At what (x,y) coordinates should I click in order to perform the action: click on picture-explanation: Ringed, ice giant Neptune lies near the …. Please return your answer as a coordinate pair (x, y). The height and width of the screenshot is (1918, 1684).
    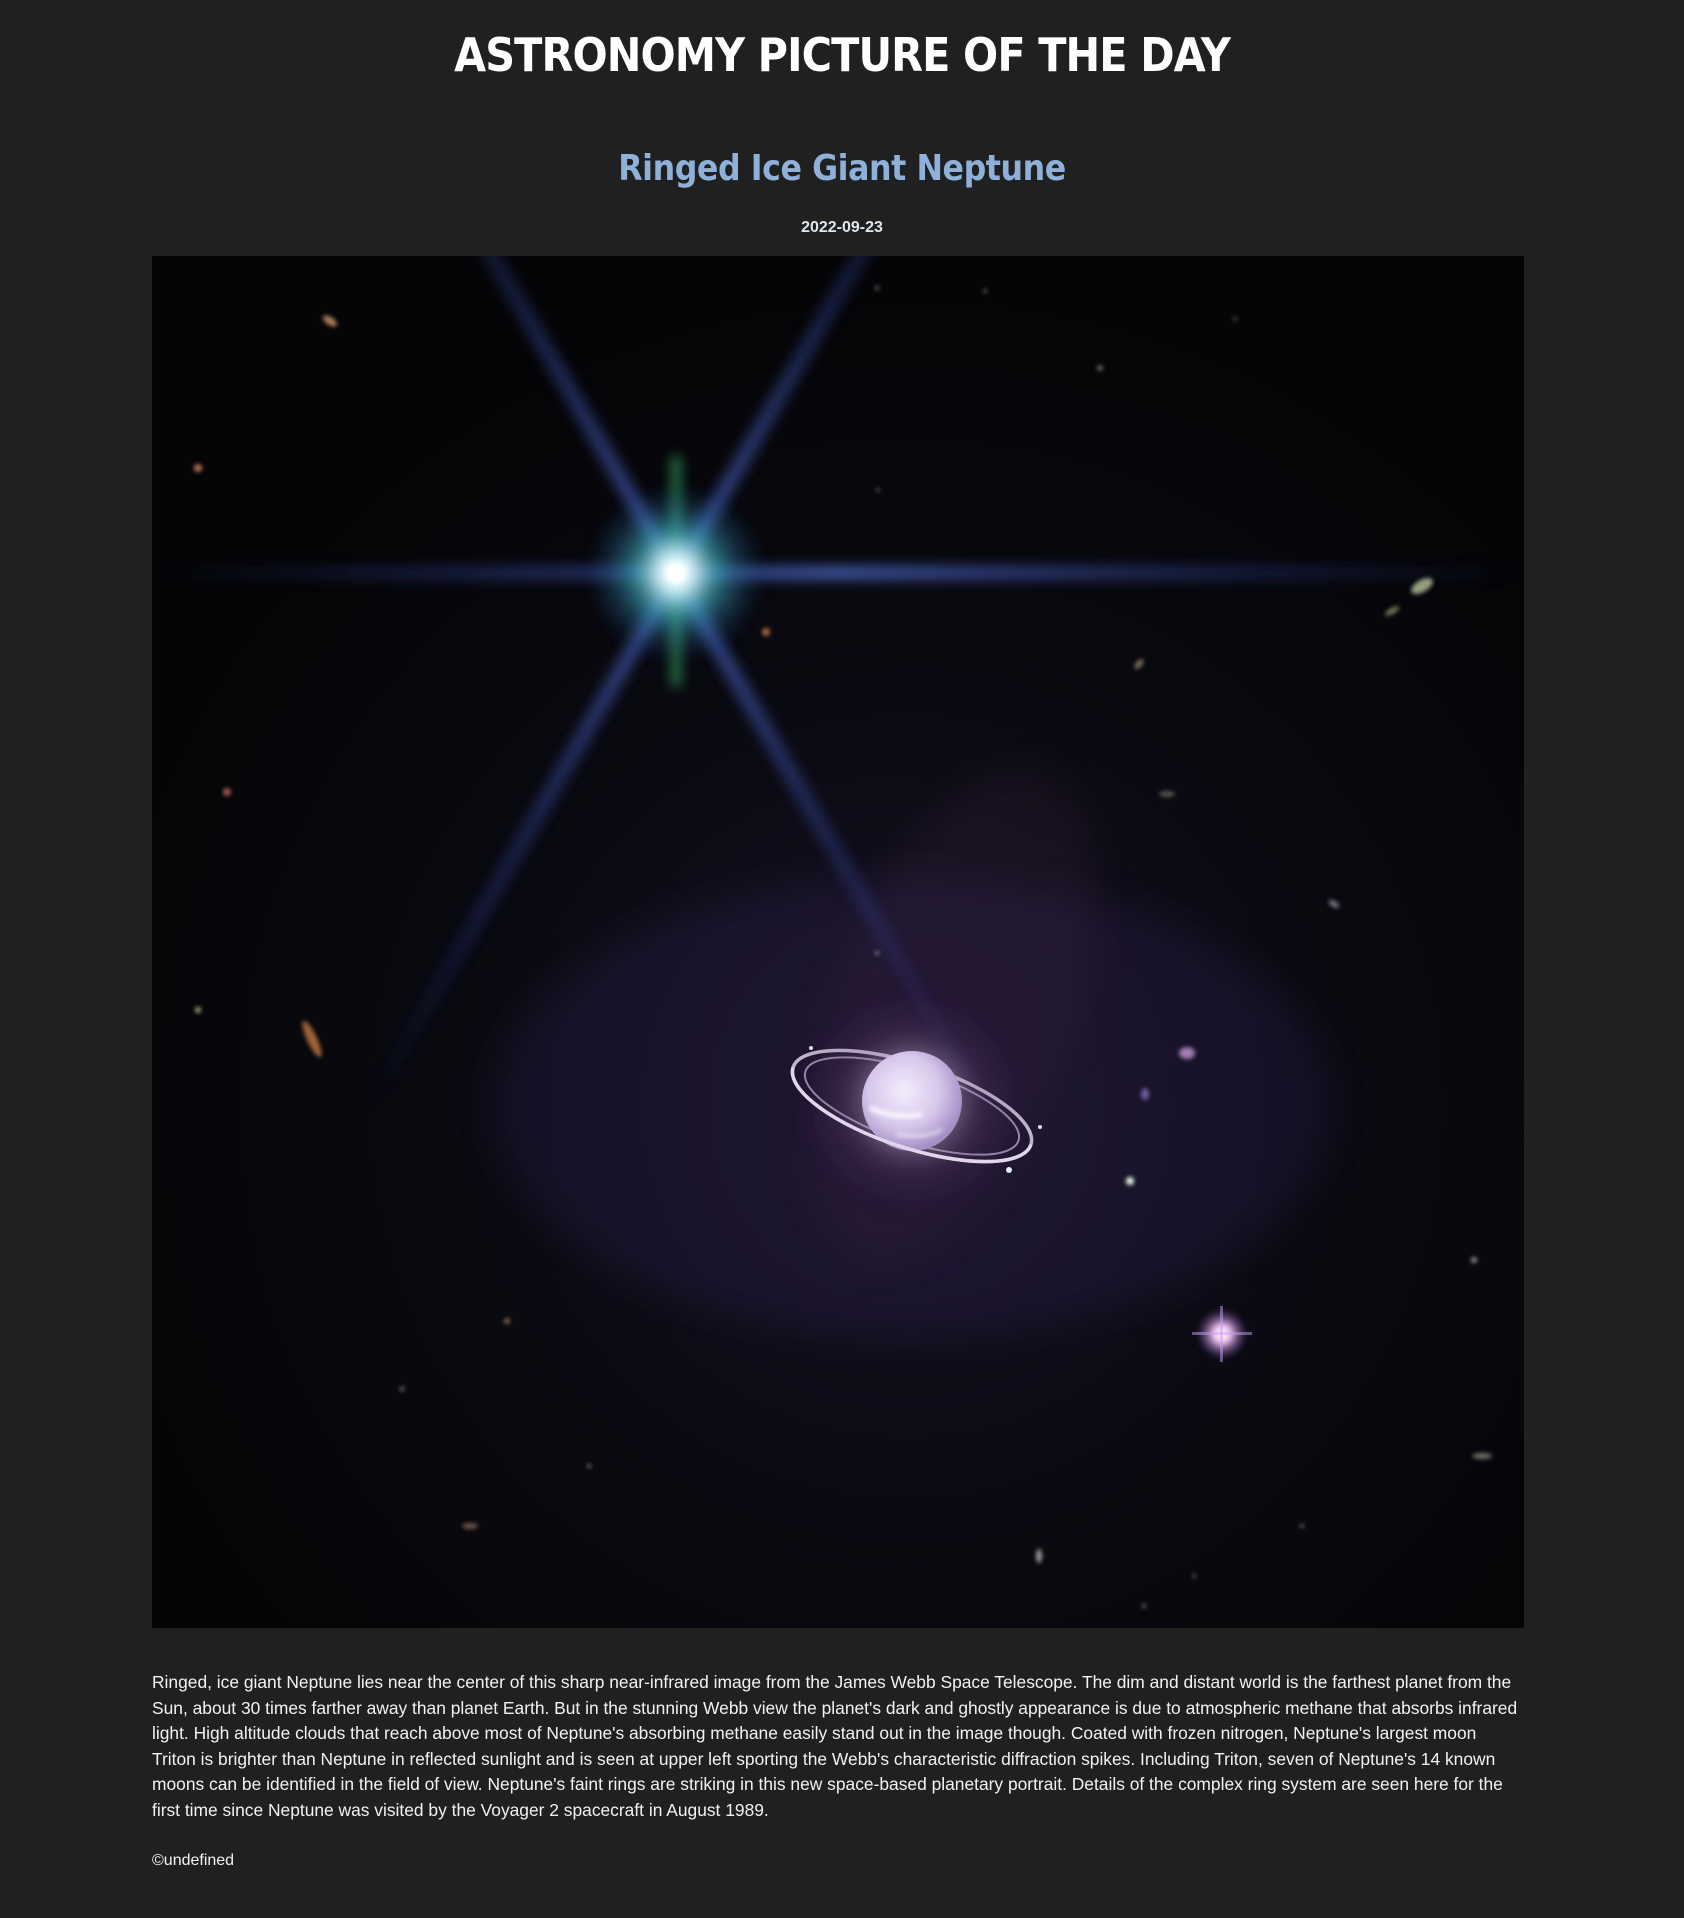
    Looking at the image, I should click on (835, 1746).